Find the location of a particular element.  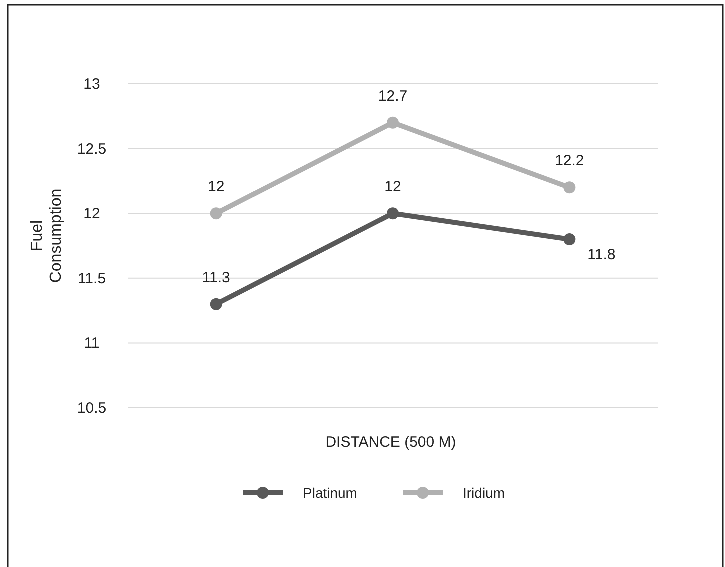

data-label: 11.8 is located at coordinates (602, 255).